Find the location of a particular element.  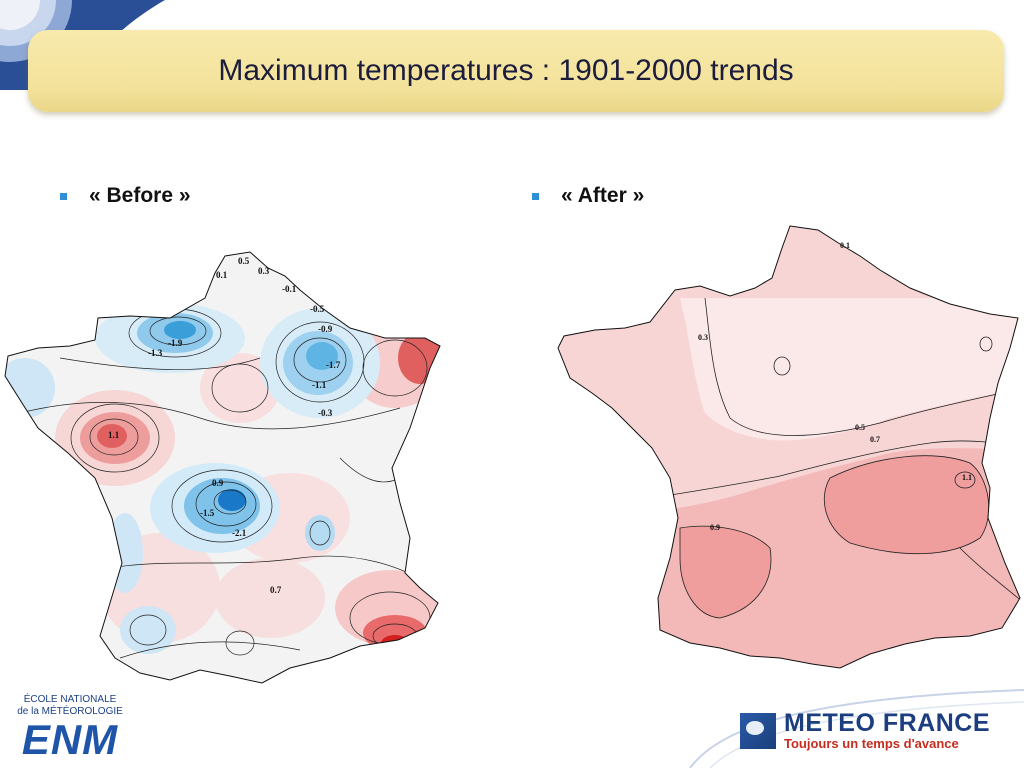

bullet-after-label: « After » is located at coordinates (603, 195).